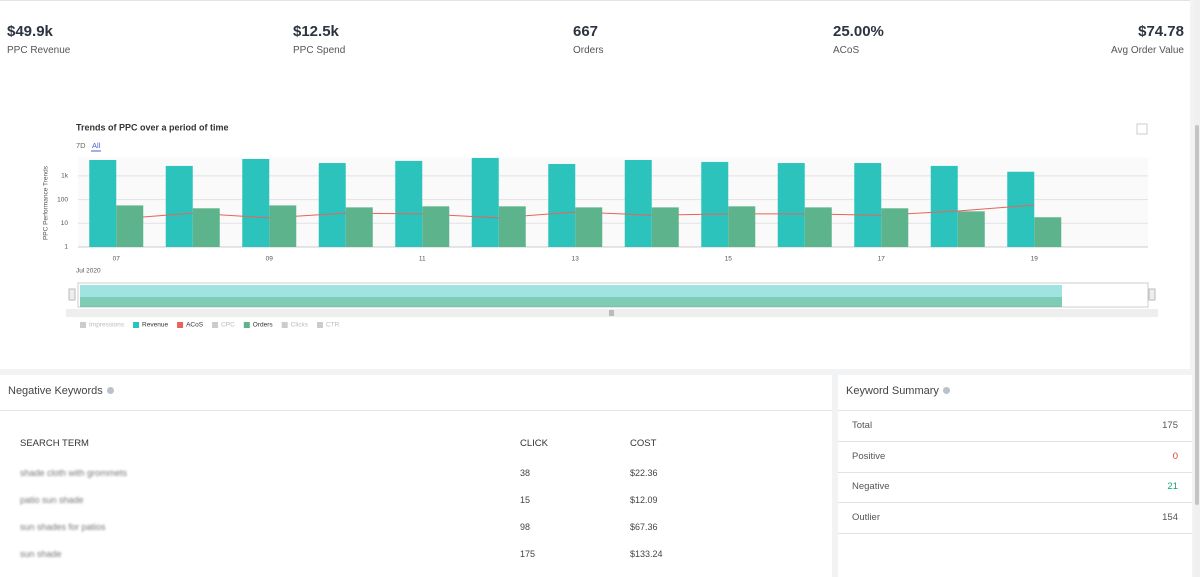  I want to click on x-period-label: Jul 2020, so click(88, 271).